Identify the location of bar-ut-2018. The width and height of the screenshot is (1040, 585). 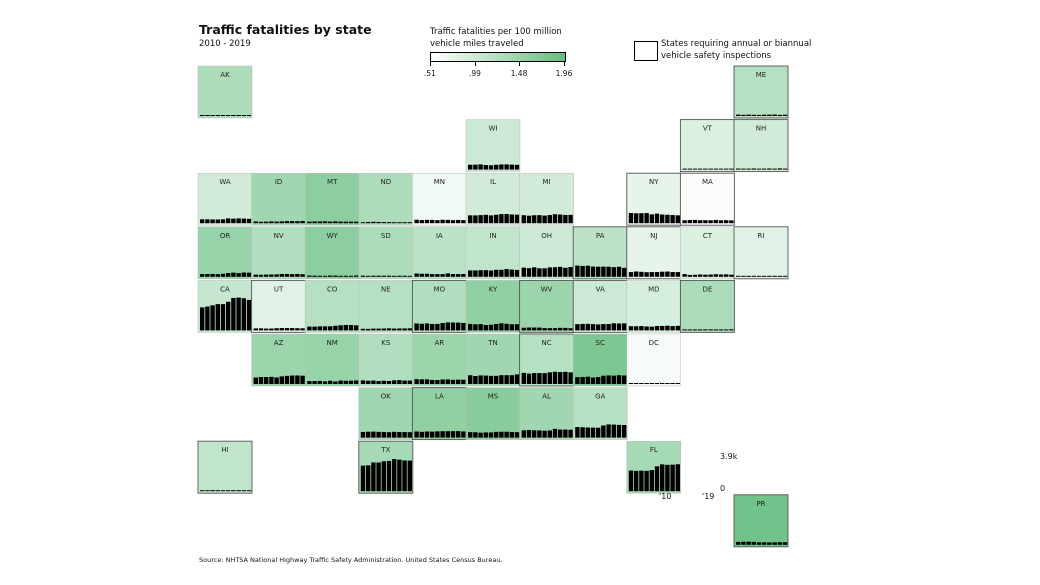
(297, 329).